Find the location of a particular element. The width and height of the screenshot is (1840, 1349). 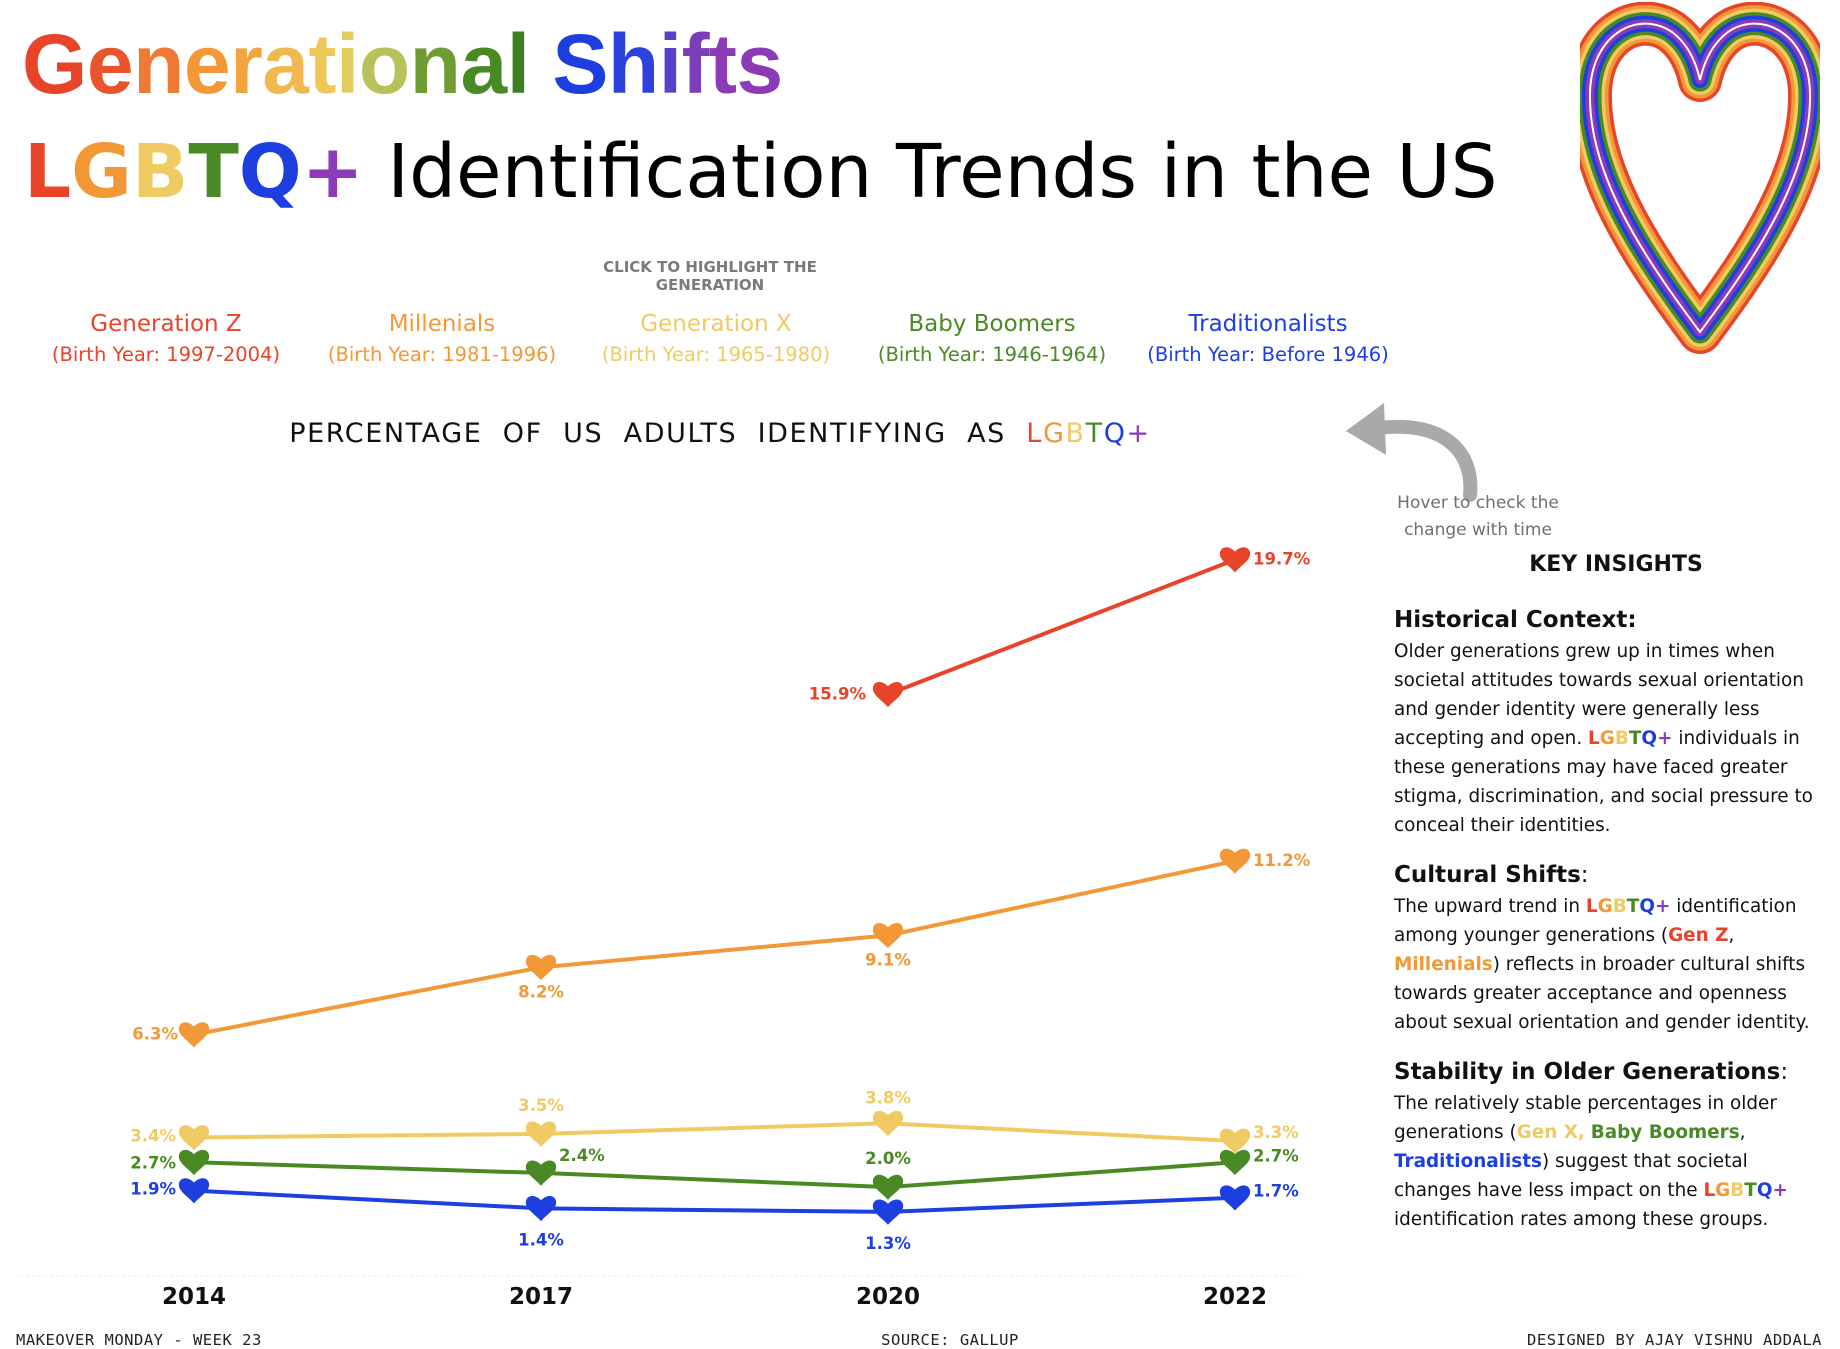

data-label: 2.0% is located at coordinates (888, 1158).